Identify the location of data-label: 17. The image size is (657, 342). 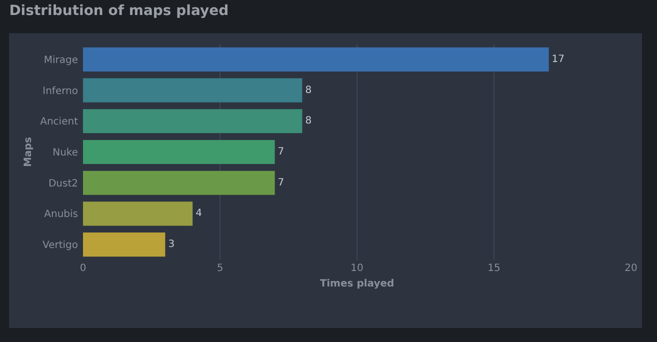
(558, 59).